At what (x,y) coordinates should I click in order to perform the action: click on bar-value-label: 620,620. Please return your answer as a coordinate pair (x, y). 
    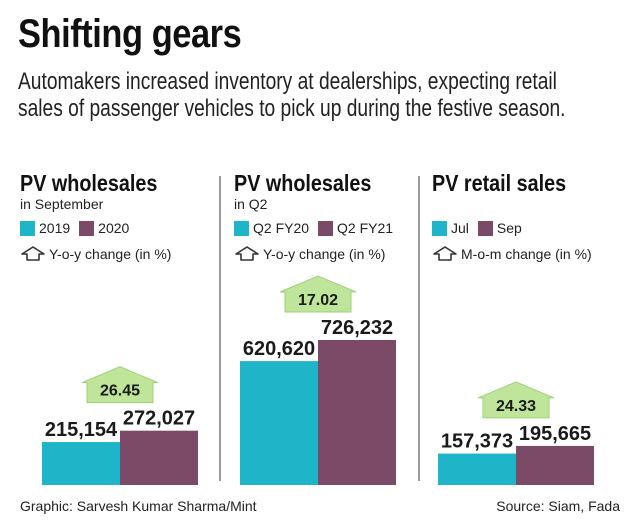
    Looking at the image, I should click on (279, 349).